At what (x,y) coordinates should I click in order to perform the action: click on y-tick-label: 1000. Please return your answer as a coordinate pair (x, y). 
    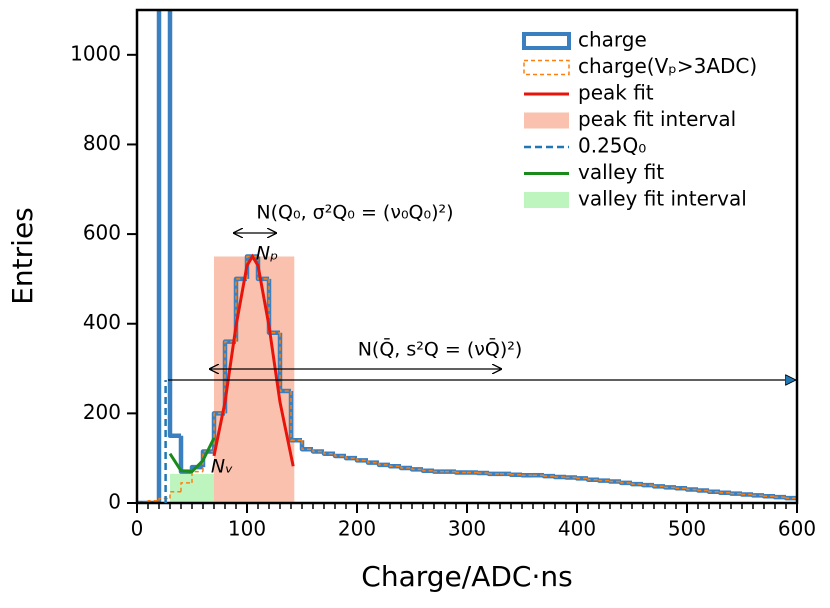
    Looking at the image, I should click on (95, 53).